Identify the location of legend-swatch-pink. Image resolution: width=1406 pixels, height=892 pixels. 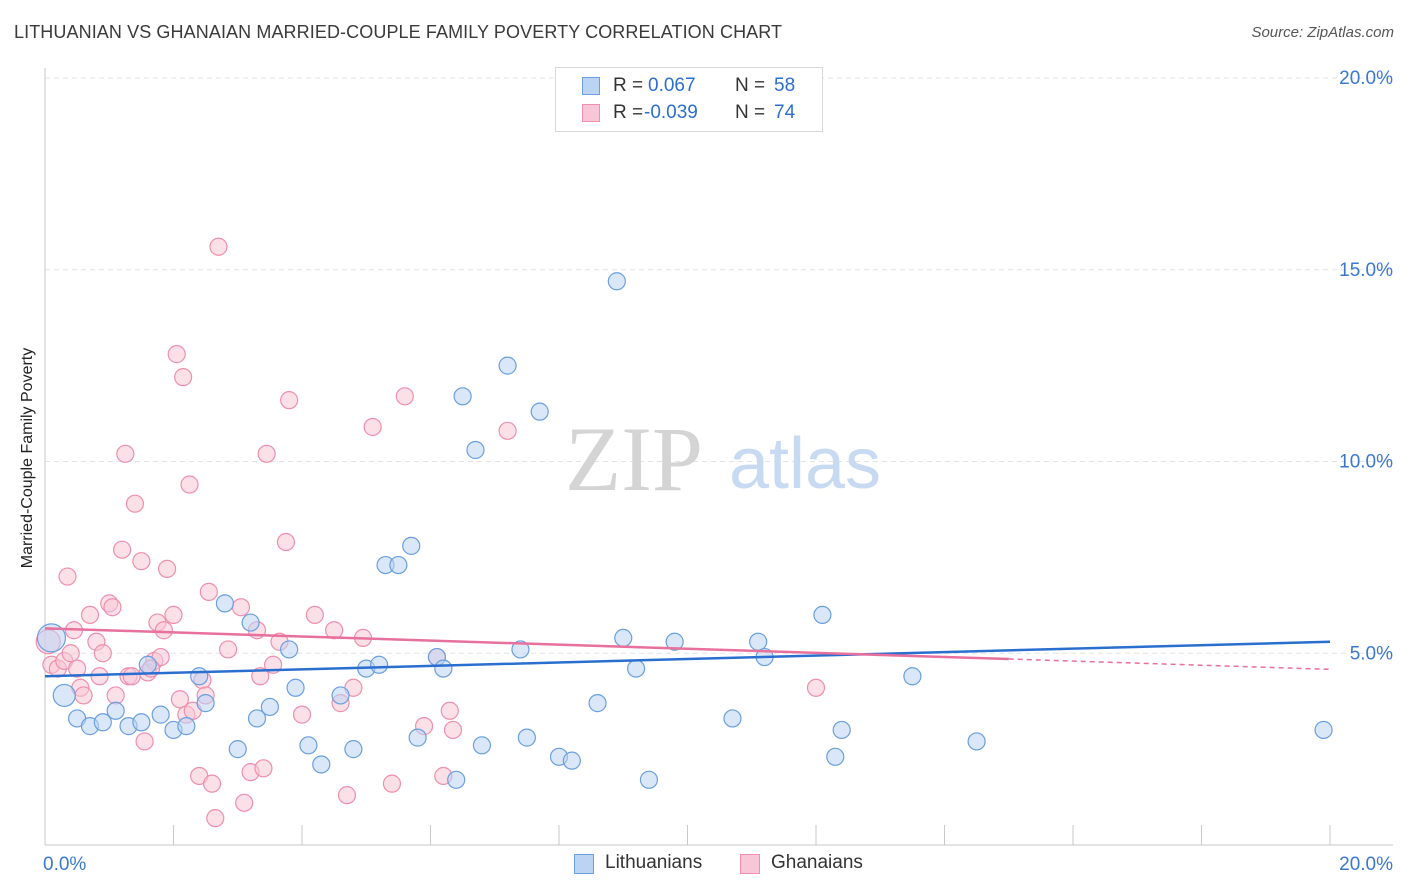
(591, 113).